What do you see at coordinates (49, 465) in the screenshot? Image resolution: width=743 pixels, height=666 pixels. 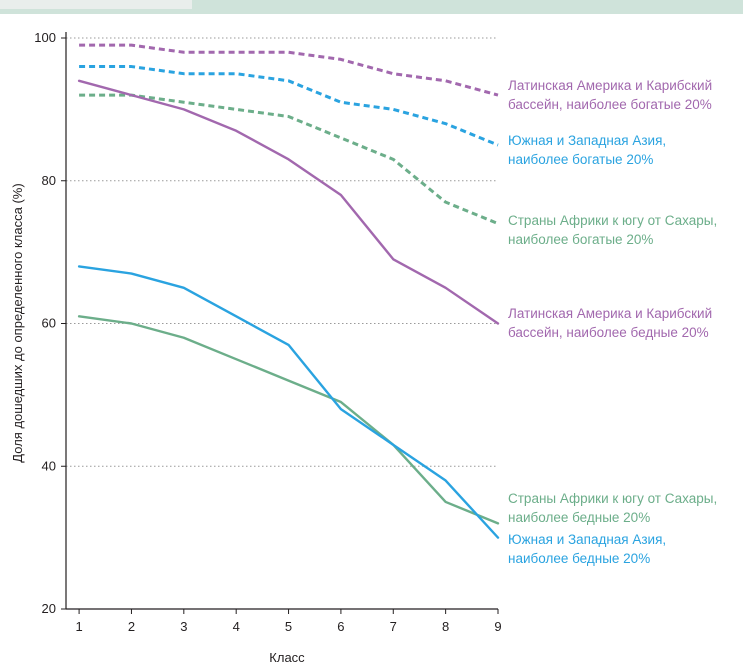 I see `y-tick-label: 40` at bounding box center [49, 465].